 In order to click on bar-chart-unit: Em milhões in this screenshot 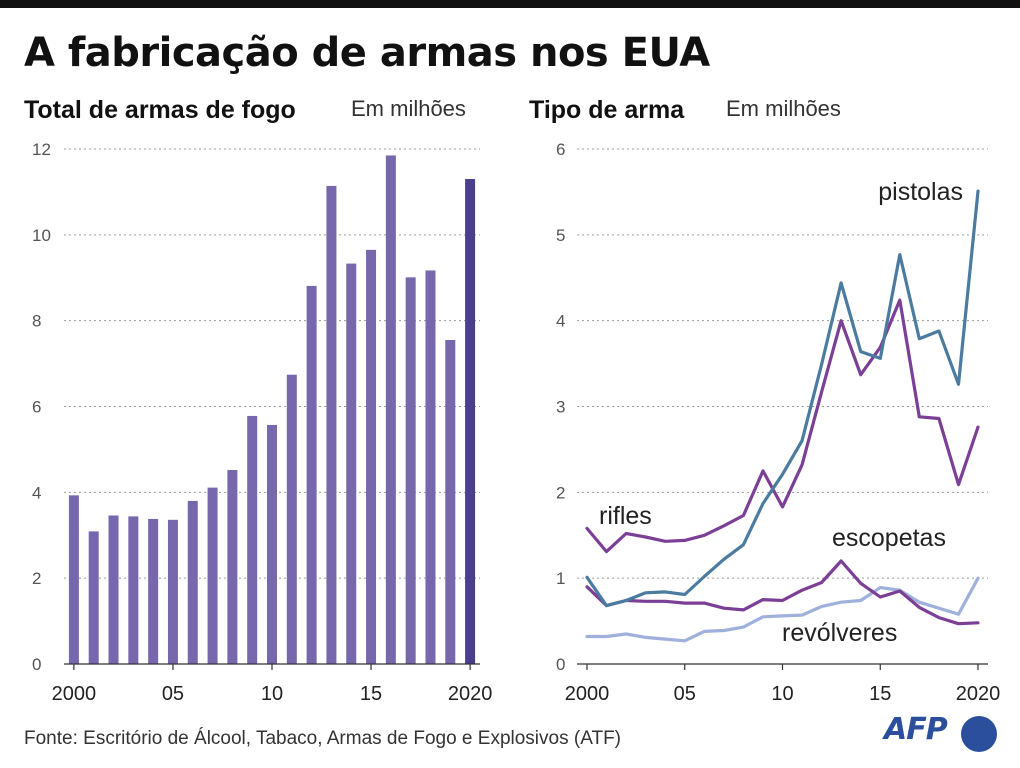, I will do `click(408, 108)`.